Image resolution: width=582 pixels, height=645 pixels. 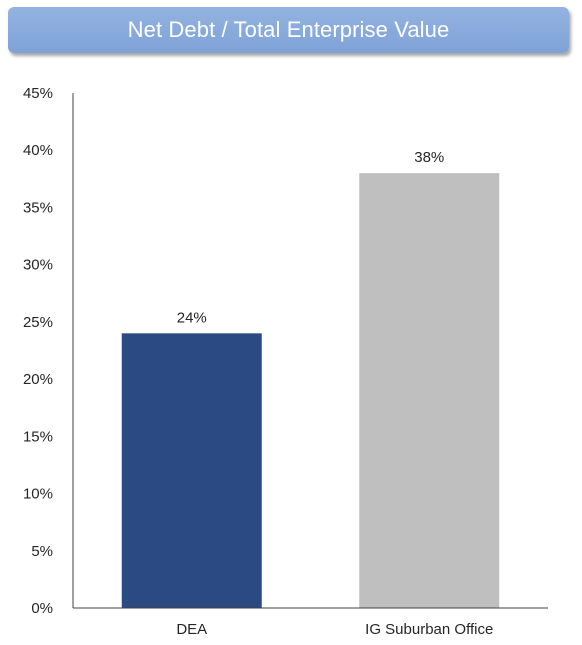 I want to click on y-tick-label: 25%, so click(x=38, y=322).